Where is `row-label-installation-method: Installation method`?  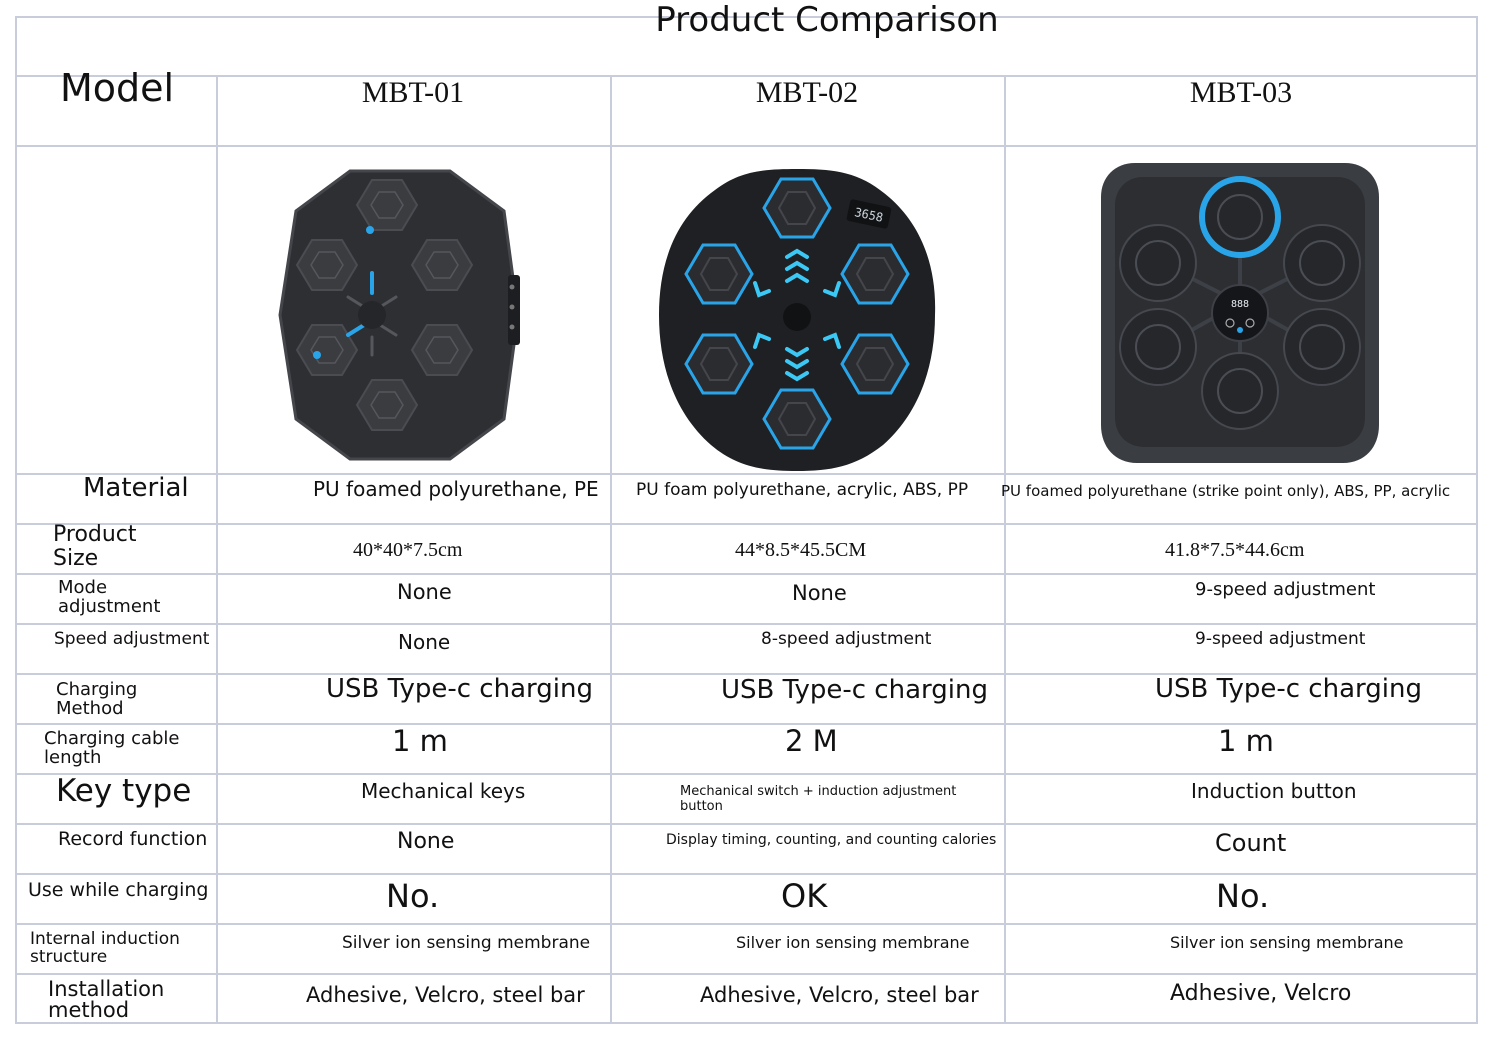 row-label-installation-method: Installation method is located at coordinates (106, 1000).